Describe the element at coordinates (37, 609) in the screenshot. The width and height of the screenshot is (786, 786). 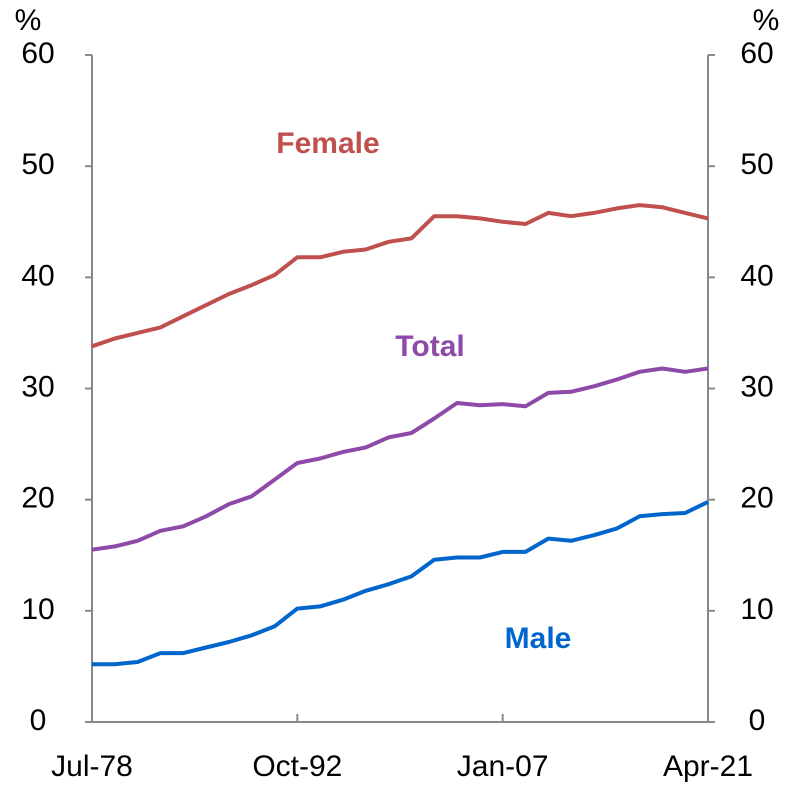
I see `y-tick-label: 10` at that location.